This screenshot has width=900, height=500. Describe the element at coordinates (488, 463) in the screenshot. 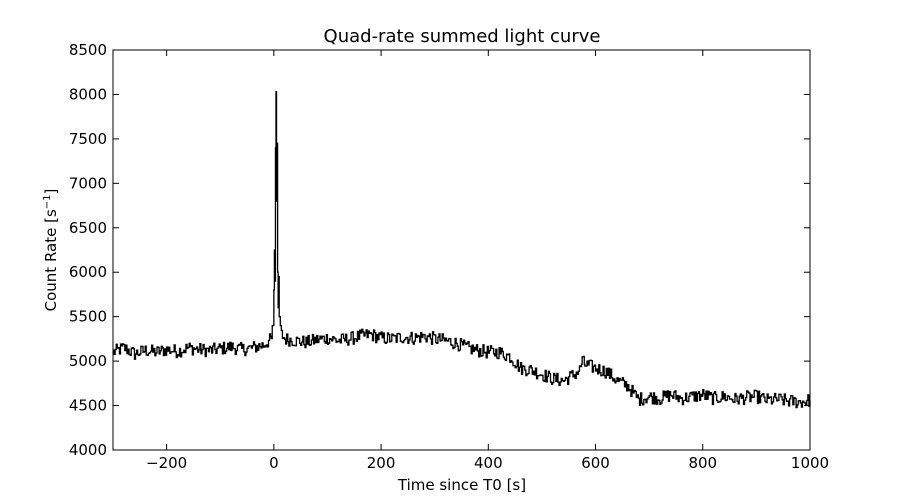

I see `x-tick-label: 400` at that location.